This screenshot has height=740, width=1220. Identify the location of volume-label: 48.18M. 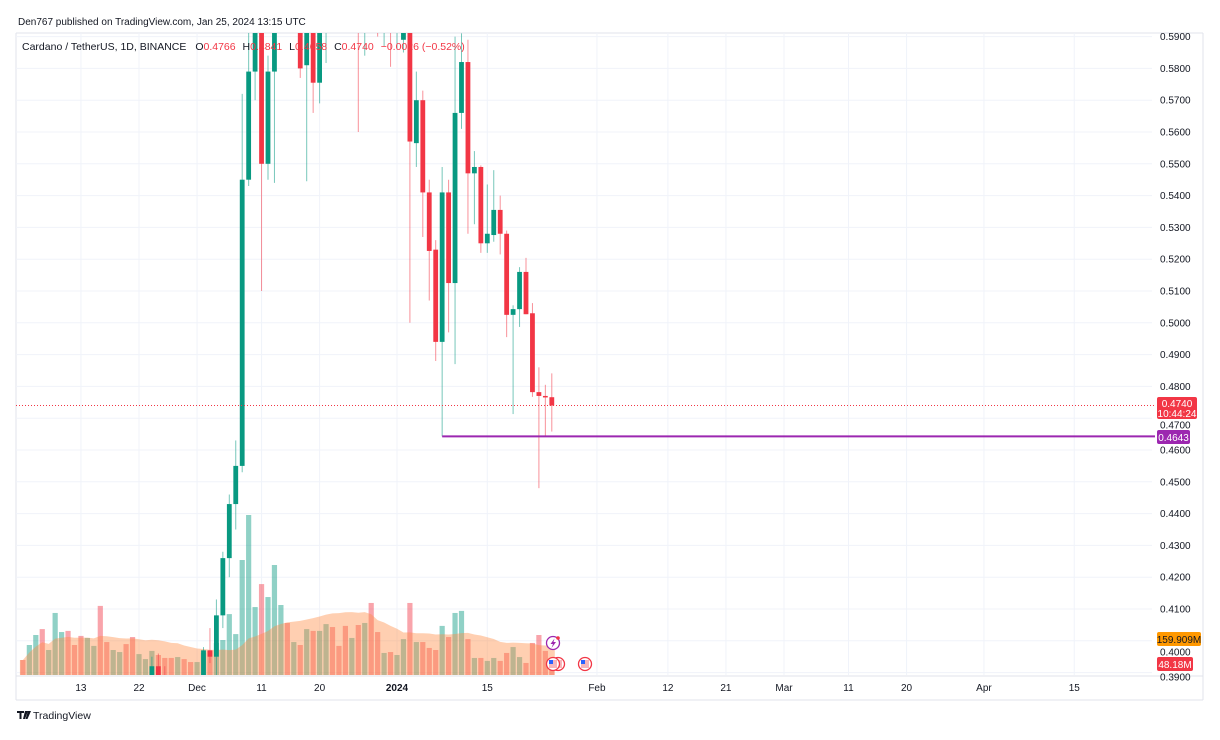
(1175, 664).